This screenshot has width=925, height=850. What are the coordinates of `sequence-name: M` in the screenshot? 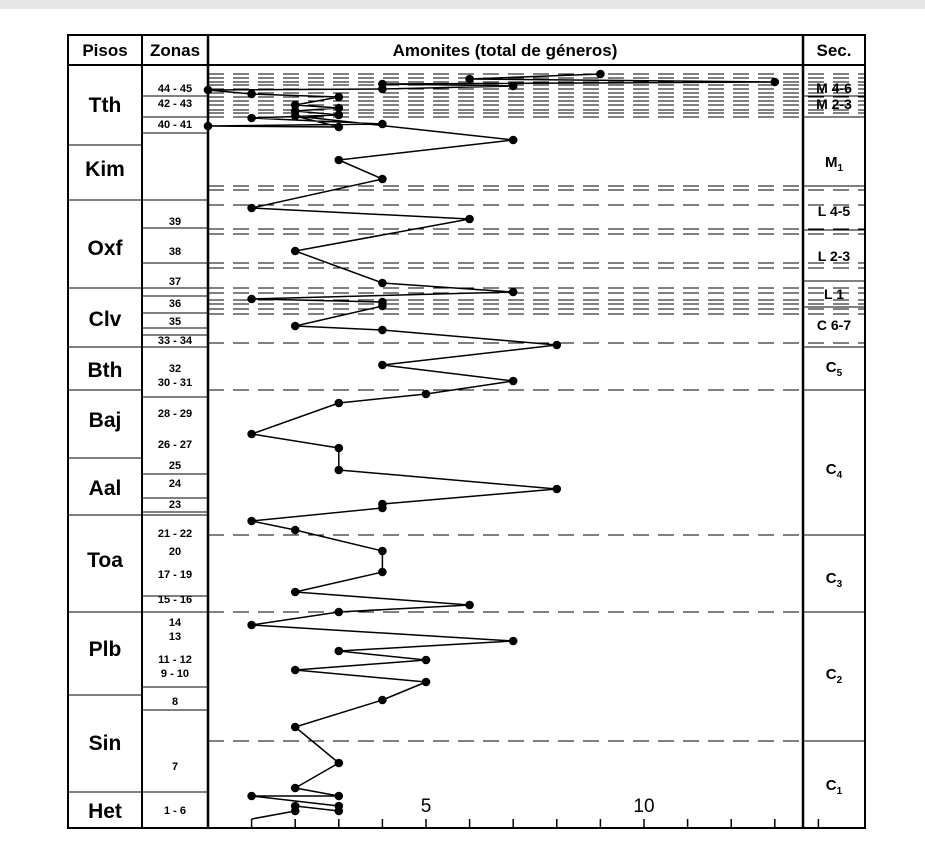 It's located at (831, 162).